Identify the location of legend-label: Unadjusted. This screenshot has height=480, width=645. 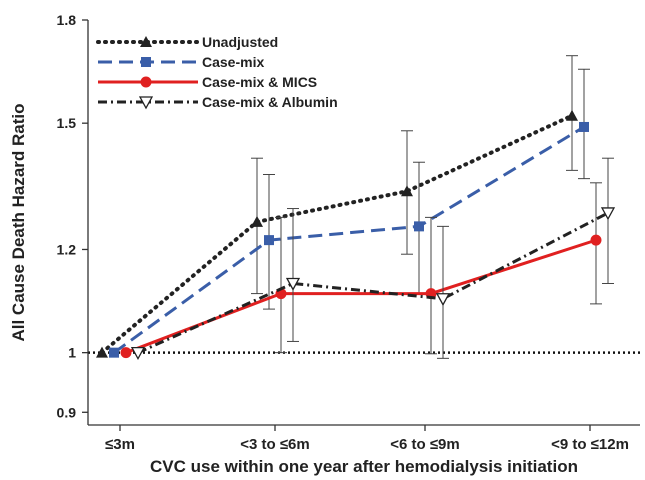
(240, 42).